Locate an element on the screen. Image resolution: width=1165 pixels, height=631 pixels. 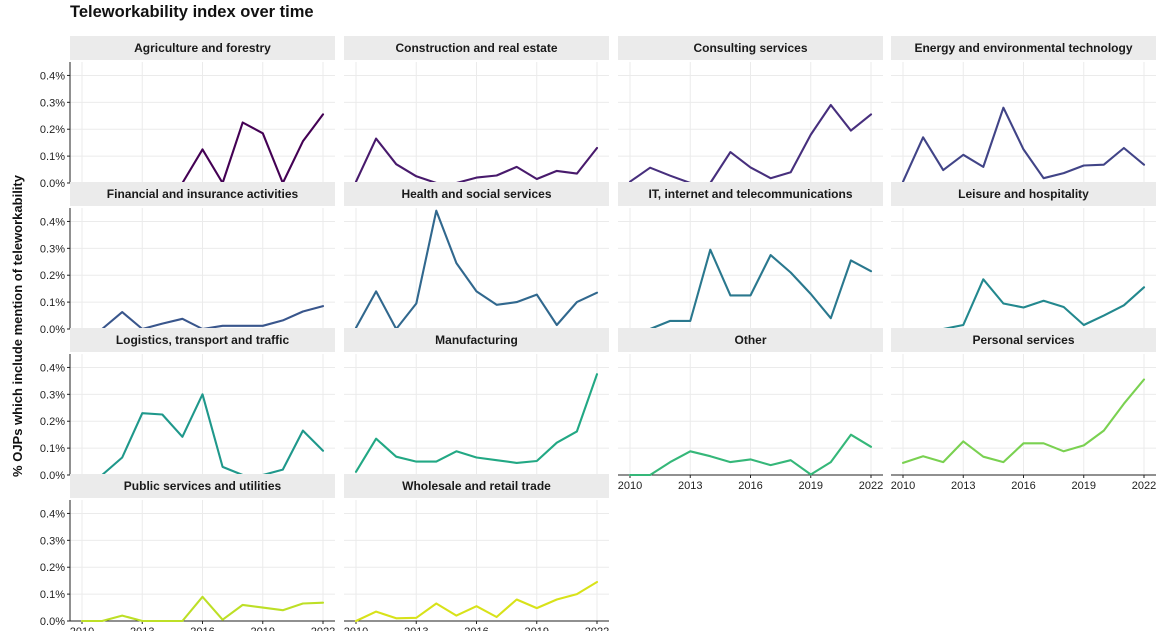
facet-title: Leisure and hospitality is located at coordinates (1023, 194).